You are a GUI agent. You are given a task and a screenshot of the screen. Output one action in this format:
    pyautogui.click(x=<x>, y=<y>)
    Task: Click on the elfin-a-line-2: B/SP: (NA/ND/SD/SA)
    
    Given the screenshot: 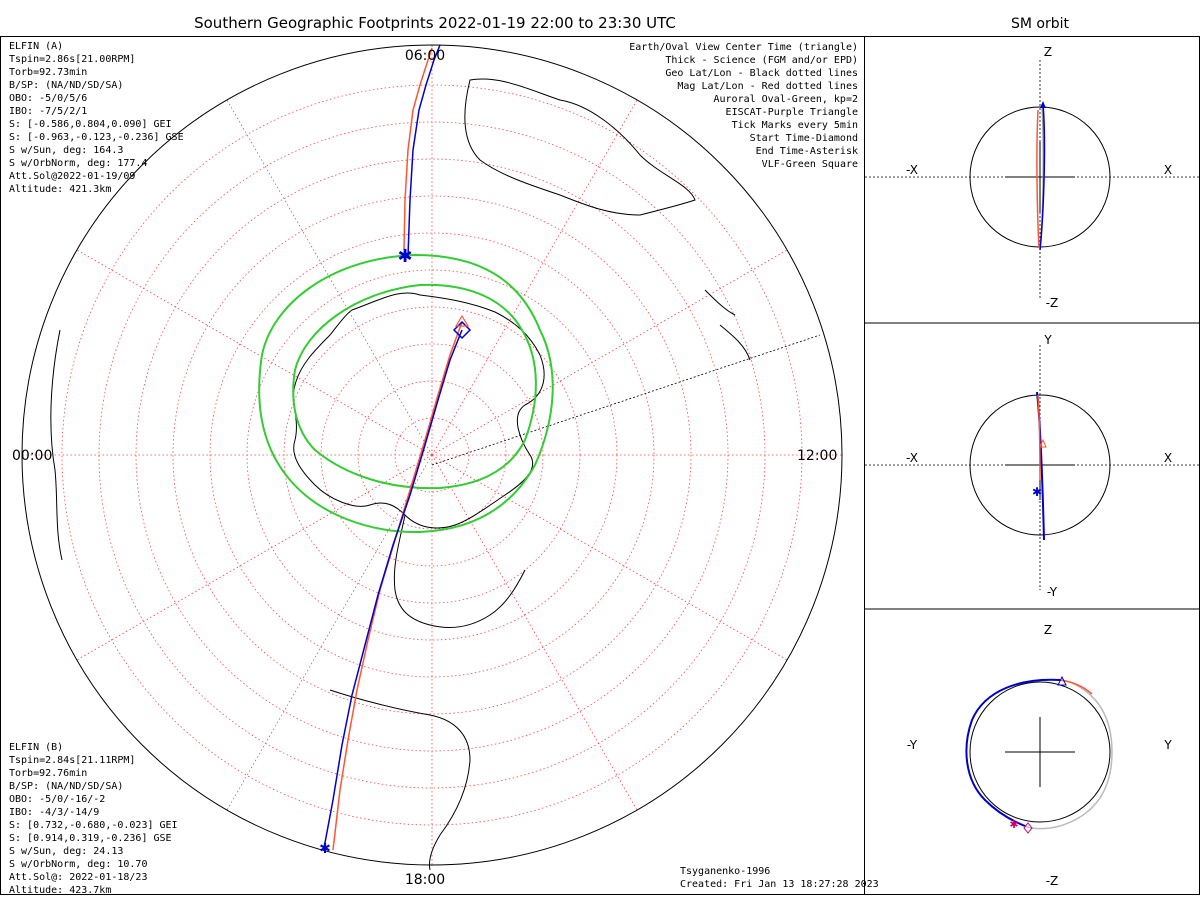 What is the action you would take?
    pyautogui.click(x=66, y=85)
    